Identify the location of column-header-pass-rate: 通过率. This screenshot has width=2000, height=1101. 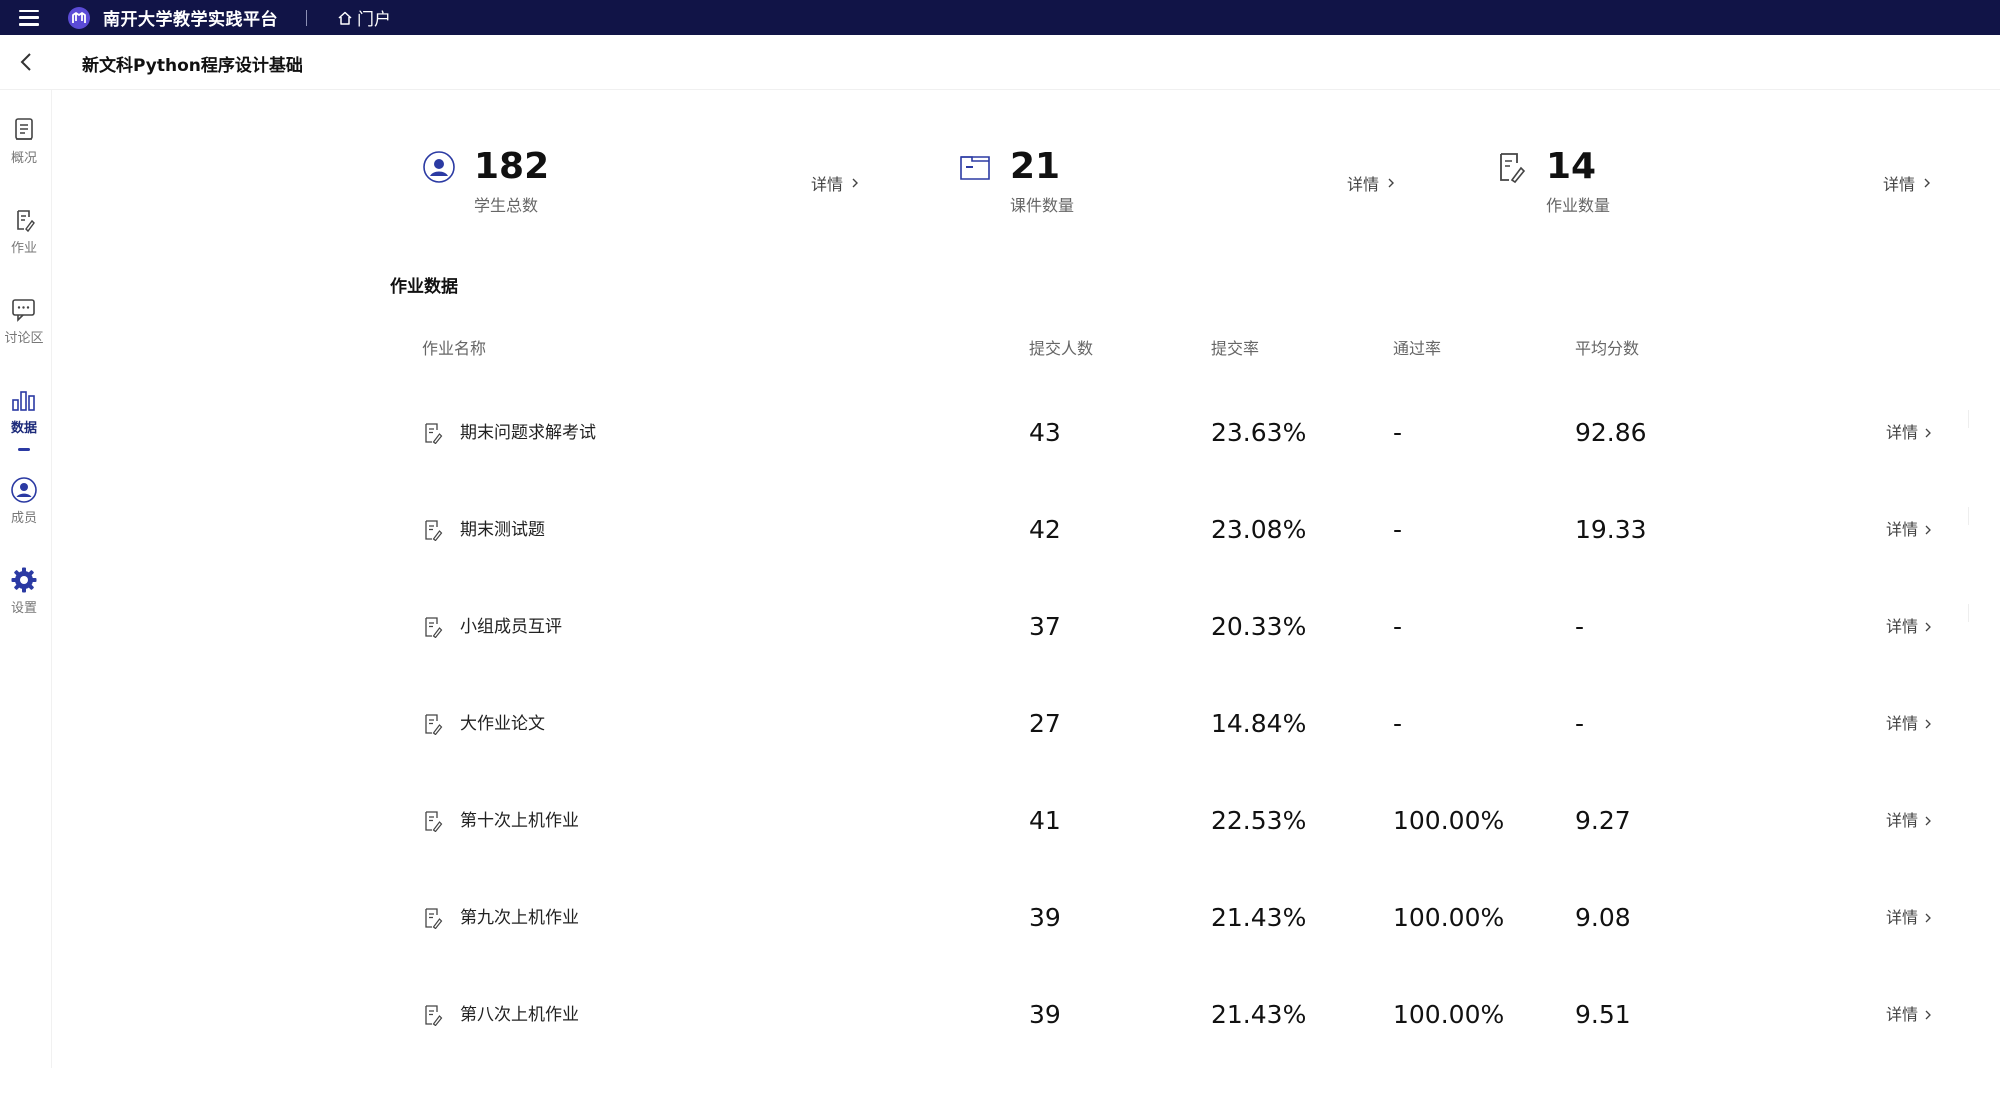
(1417, 348).